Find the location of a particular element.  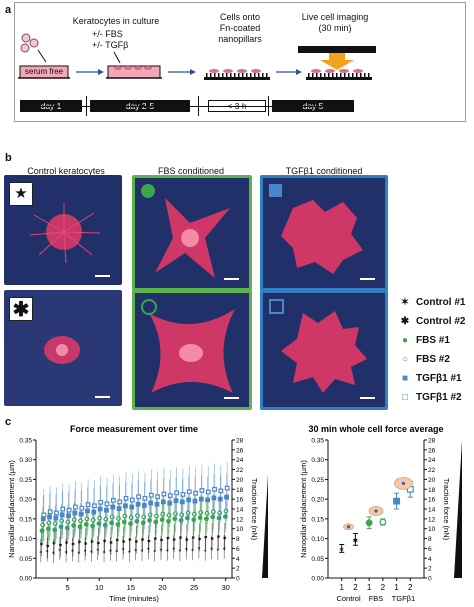

dish-label: serum free is located at coordinates (44, 71).